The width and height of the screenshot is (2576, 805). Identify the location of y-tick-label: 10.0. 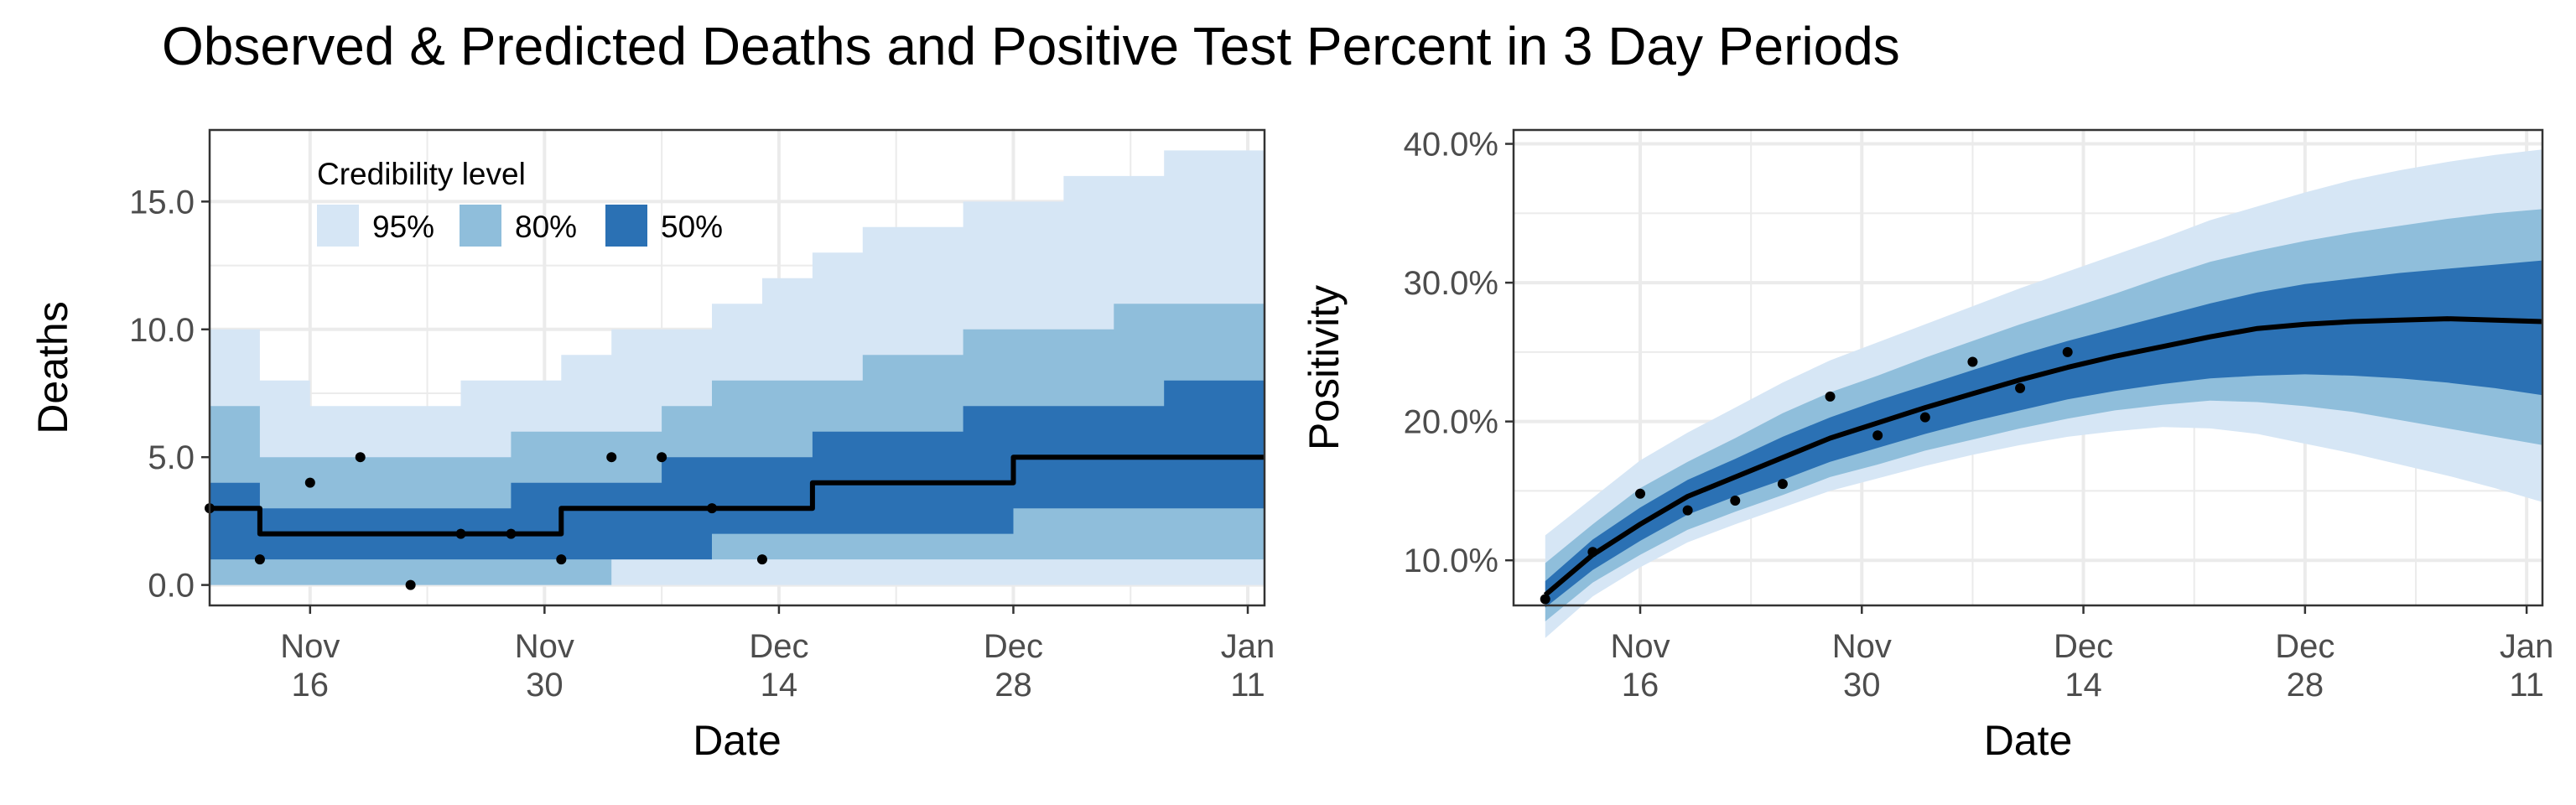
(162, 330).